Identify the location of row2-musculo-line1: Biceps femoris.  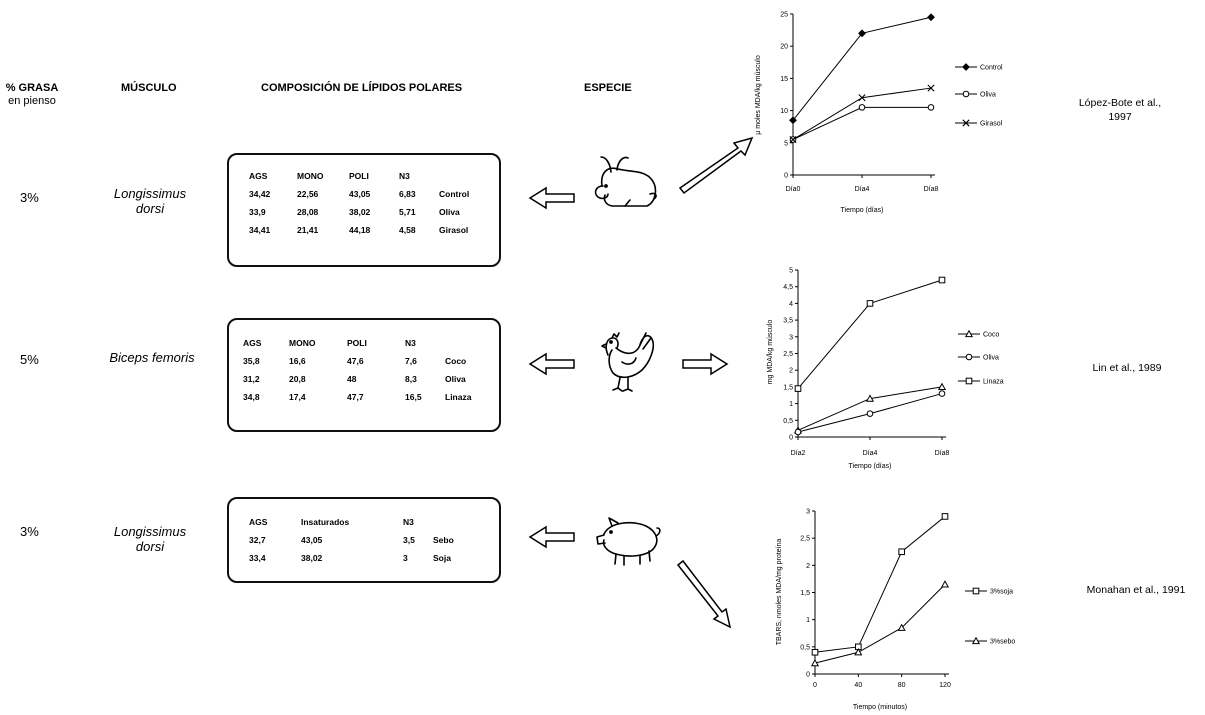
(152, 357).